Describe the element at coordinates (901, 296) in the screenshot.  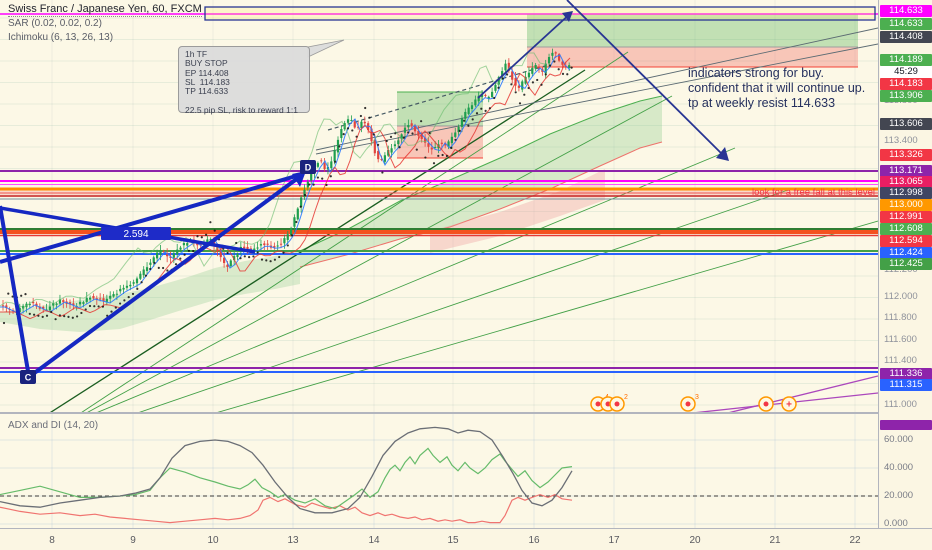
I see `price-grid-label: 112.000` at that location.